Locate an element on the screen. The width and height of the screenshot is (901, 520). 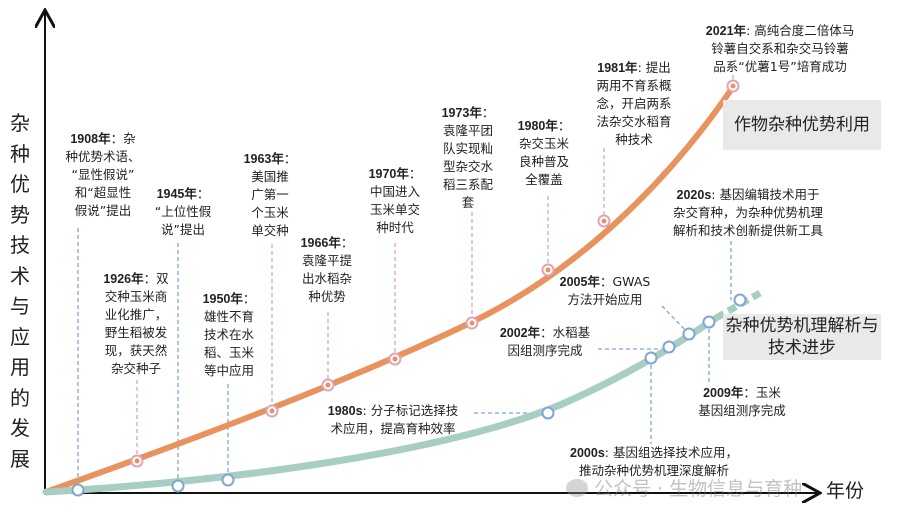
event-text: ： “上位性假 说”提出 is located at coordinates (183, 211).